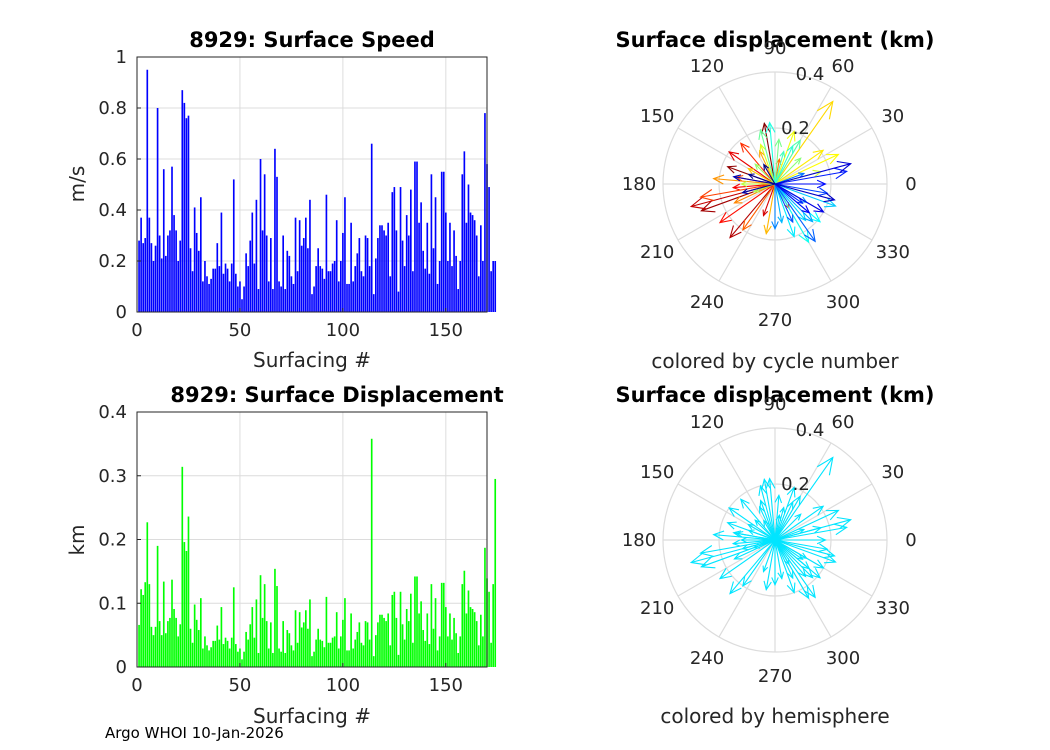  I want to click on polar-hemisphere-subtitle: colored by hemisphere, so click(774, 716).